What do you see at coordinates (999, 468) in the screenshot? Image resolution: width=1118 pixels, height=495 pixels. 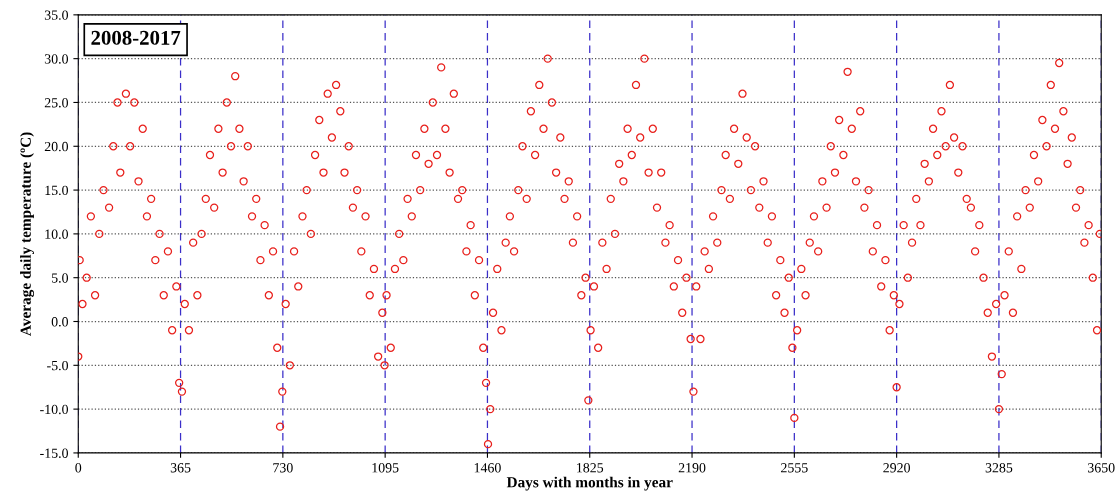 I see `x-tick-label: 3285` at bounding box center [999, 468].